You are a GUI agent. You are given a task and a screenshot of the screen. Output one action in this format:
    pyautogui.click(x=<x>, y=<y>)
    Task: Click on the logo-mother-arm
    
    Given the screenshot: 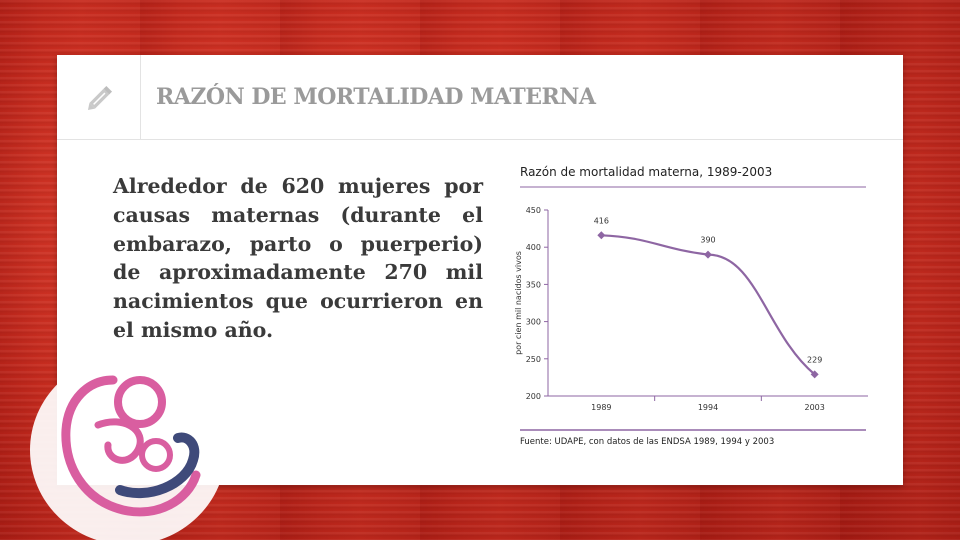 What is the action you would take?
    pyautogui.click(x=119, y=441)
    